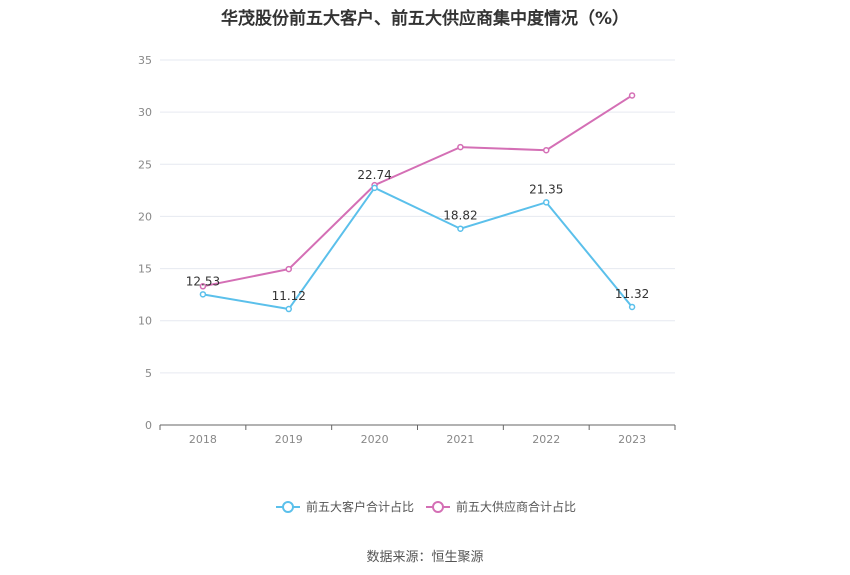  Describe the element at coordinates (360, 506) in the screenshot. I see `legend-label: 前五大客户合计占比` at that location.